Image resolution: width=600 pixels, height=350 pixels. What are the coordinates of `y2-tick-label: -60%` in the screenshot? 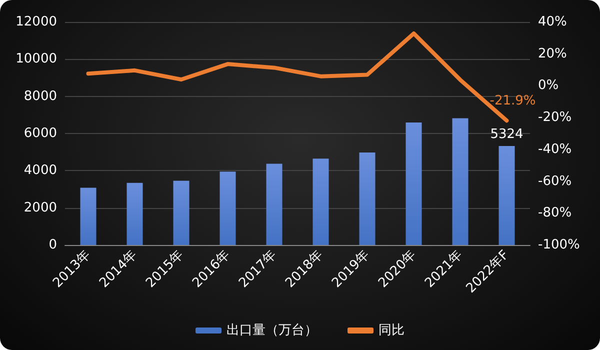 It's located at (555, 181).